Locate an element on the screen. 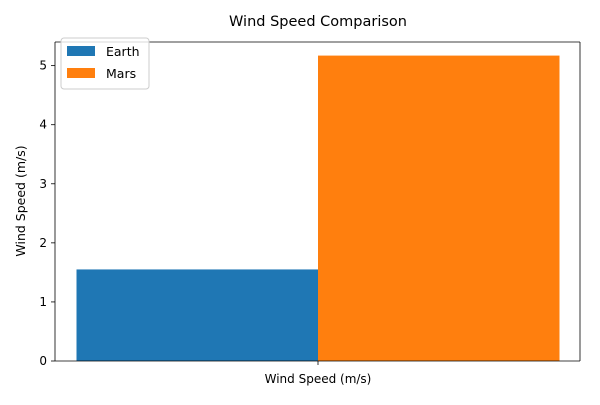  legend-swatch-mars is located at coordinates (81, 73).